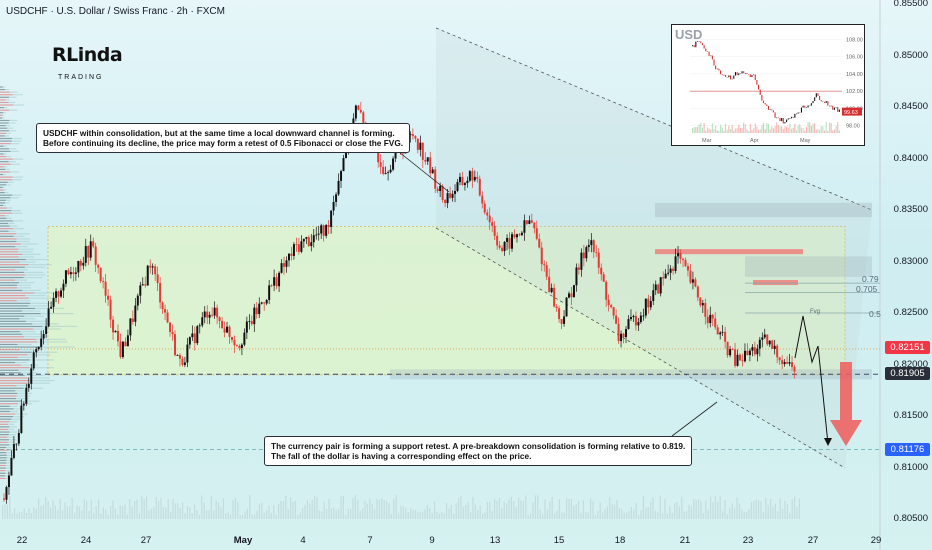  I want to click on time-axis-label: 27, so click(146, 540).